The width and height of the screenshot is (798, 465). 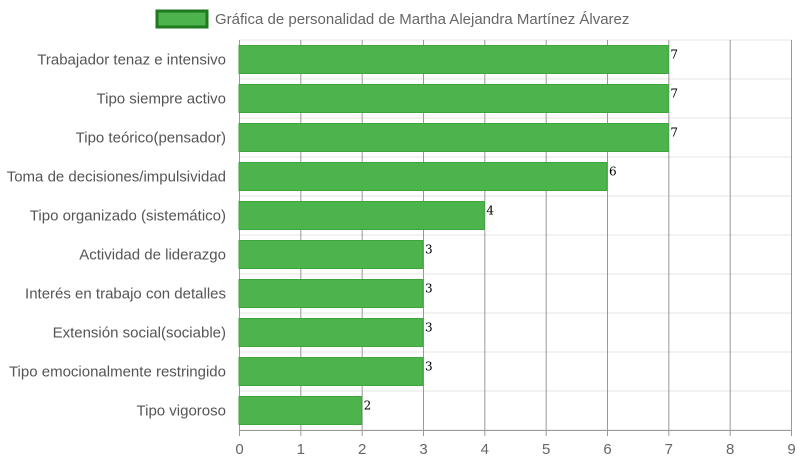 What do you see at coordinates (613, 172) in the screenshot?
I see `data-label: 6` at bounding box center [613, 172].